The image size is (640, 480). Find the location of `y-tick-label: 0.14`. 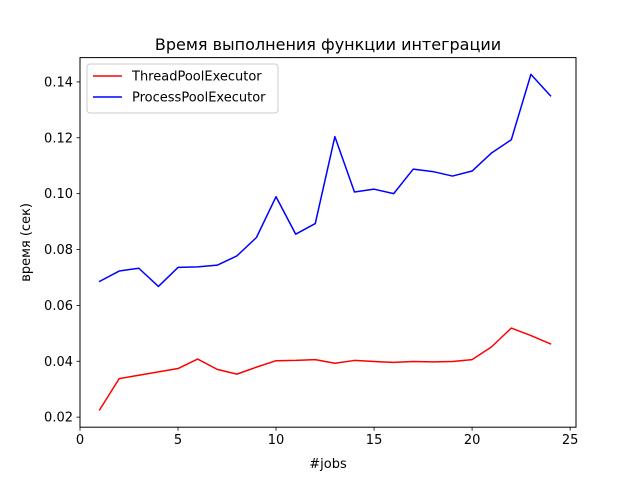

y-tick-label: 0.14 is located at coordinates (58, 82).